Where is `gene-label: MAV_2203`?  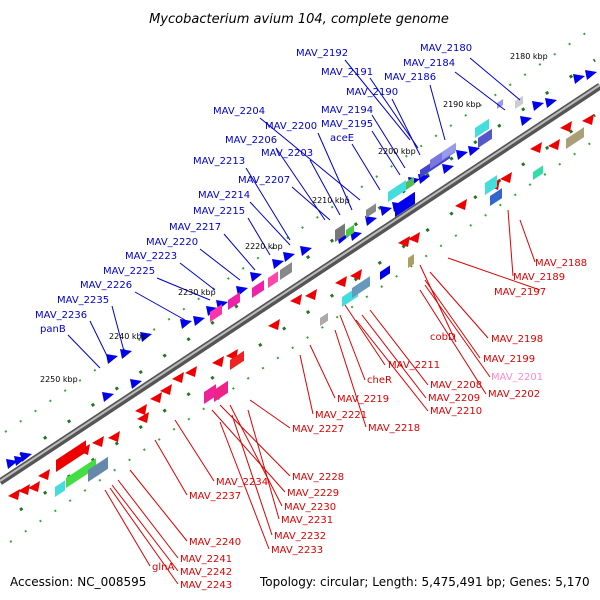 gene-label: MAV_2203 is located at coordinates (287, 153).